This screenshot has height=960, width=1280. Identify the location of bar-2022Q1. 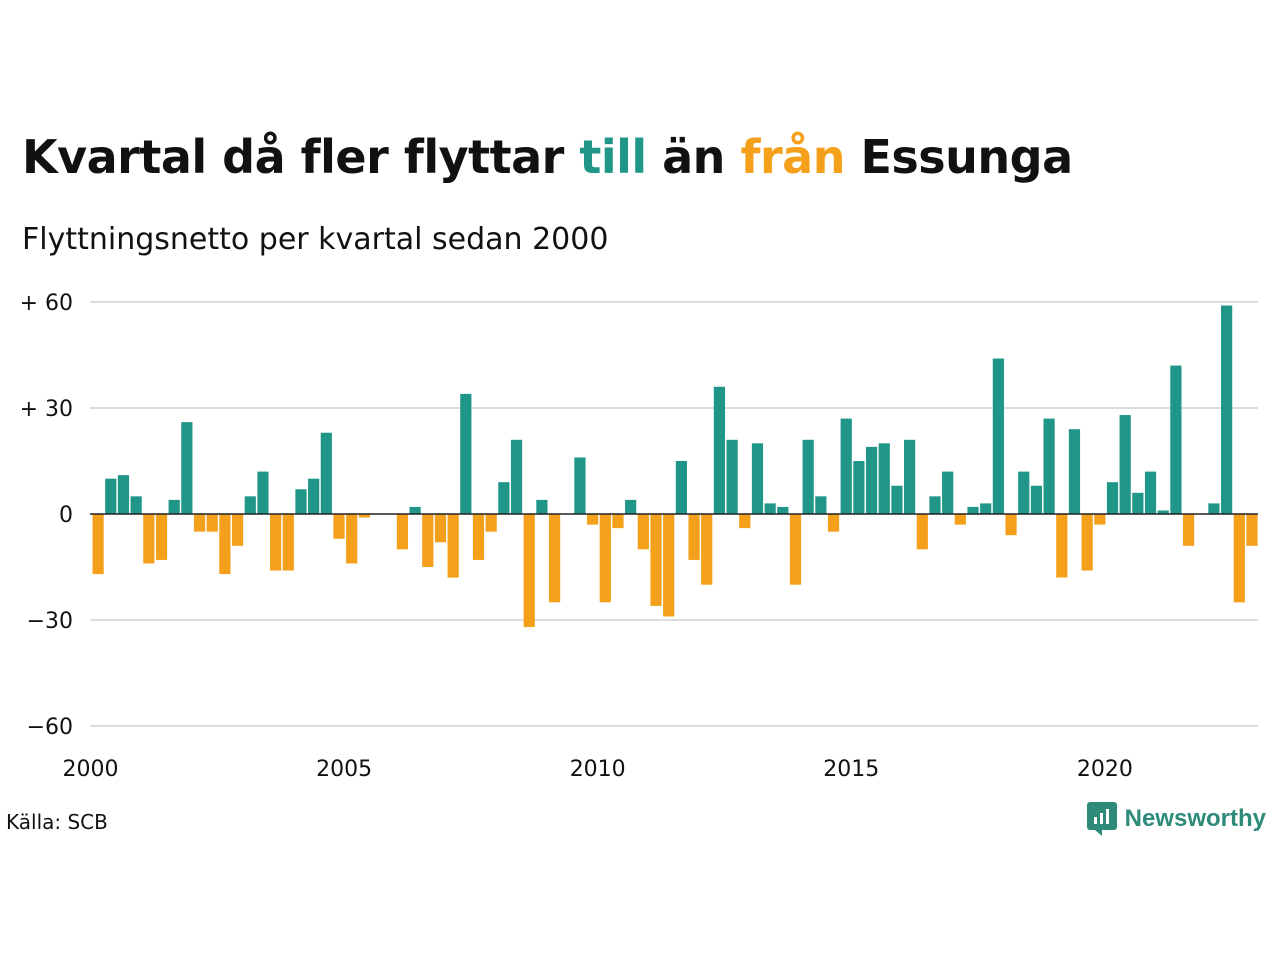
(1214, 508).